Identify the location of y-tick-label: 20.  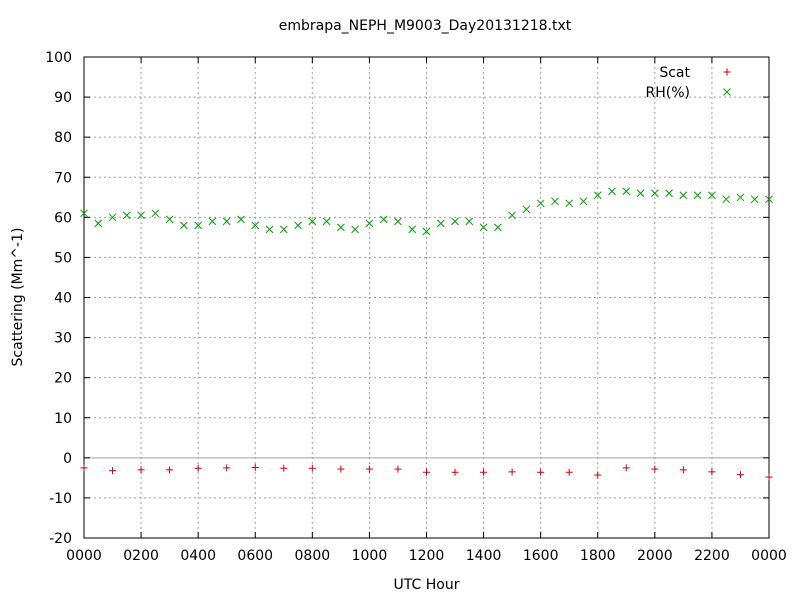
(63, 379).